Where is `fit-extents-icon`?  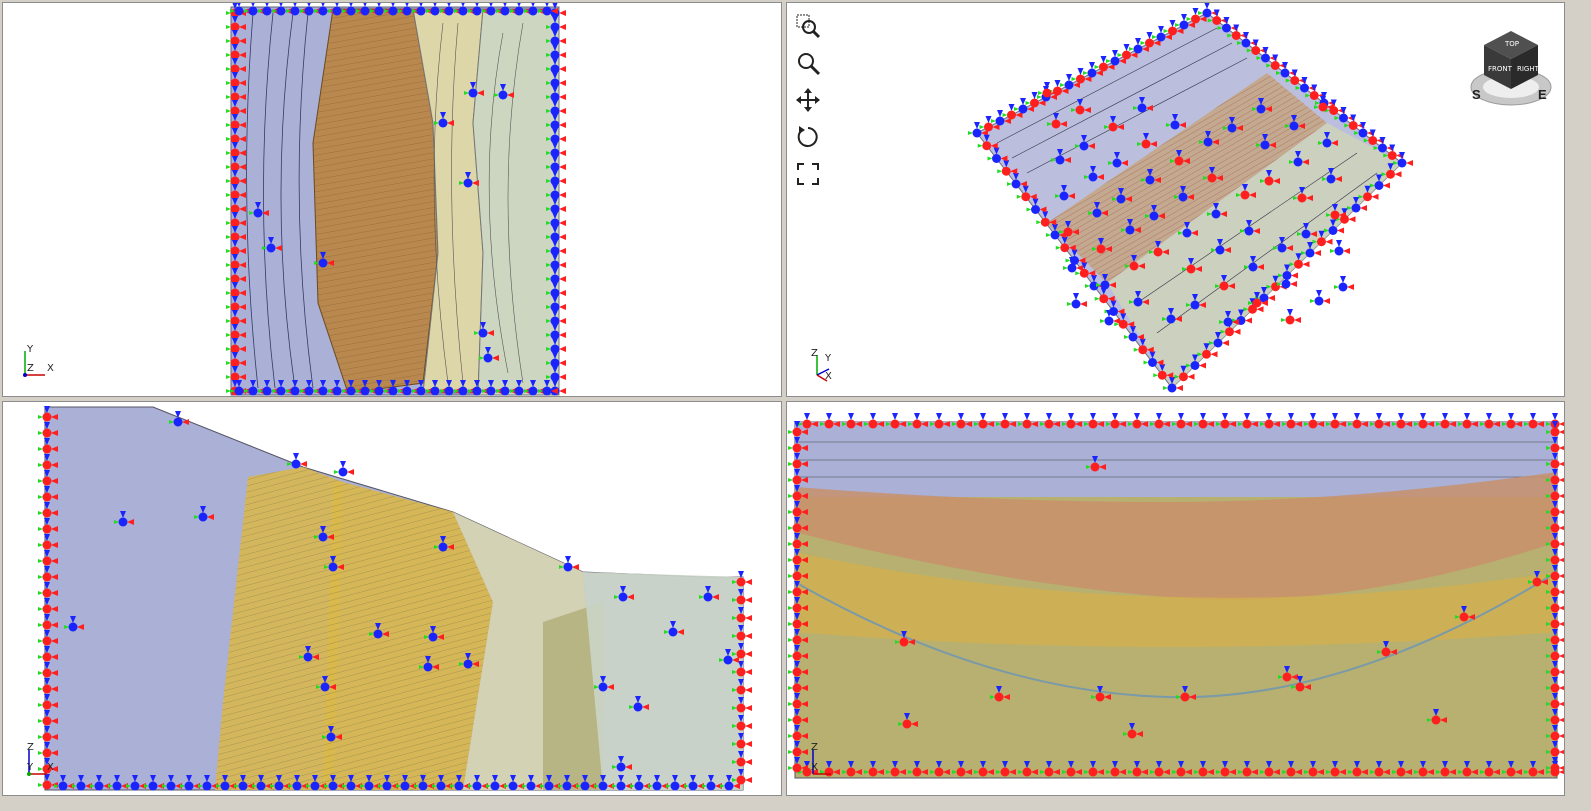 fit-extents-icon is located at coordinates (808, 174).